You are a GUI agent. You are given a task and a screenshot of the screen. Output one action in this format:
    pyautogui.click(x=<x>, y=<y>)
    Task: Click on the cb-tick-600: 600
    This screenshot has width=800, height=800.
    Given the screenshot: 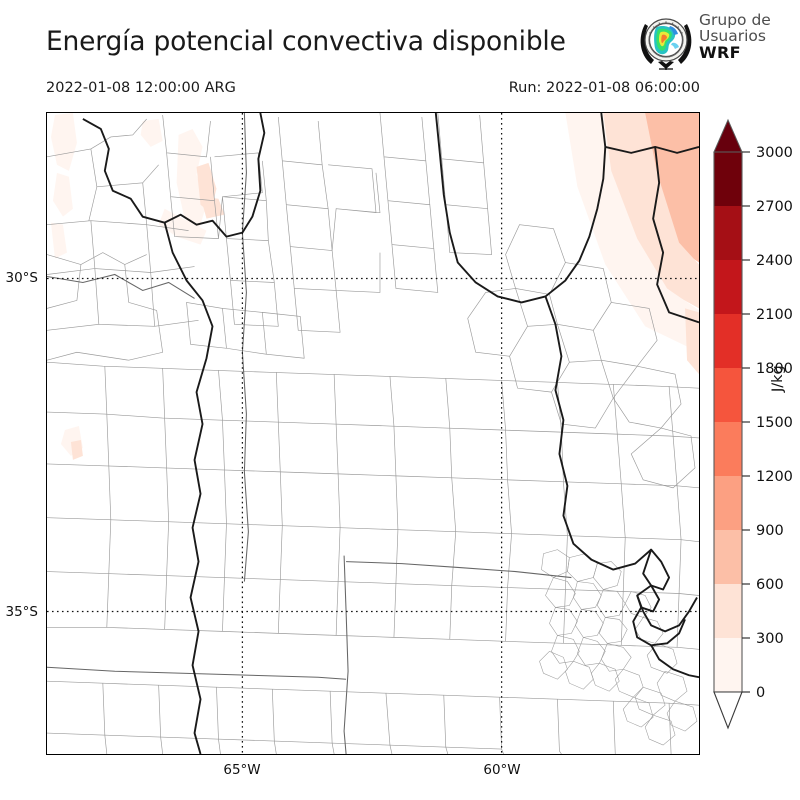 What is the action you would take?
    pyautogui.click(x=770, y=585)
    